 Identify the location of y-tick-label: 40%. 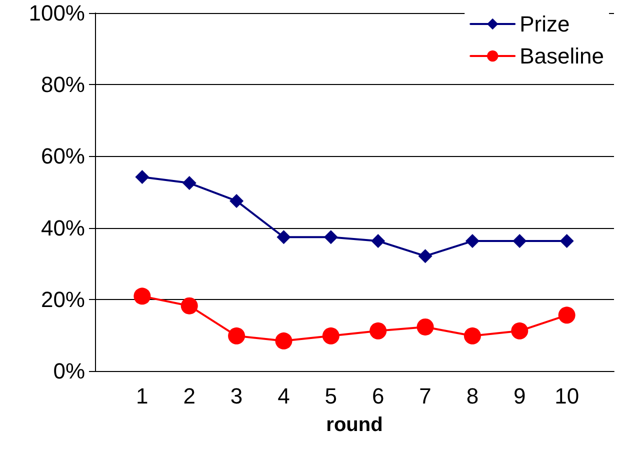
(62, 227).